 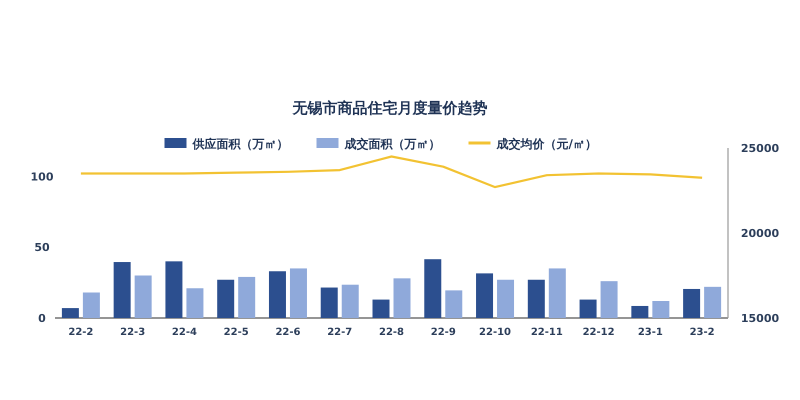 I want to click on x-tick-label: 22-4, so click(x=184, y=332).